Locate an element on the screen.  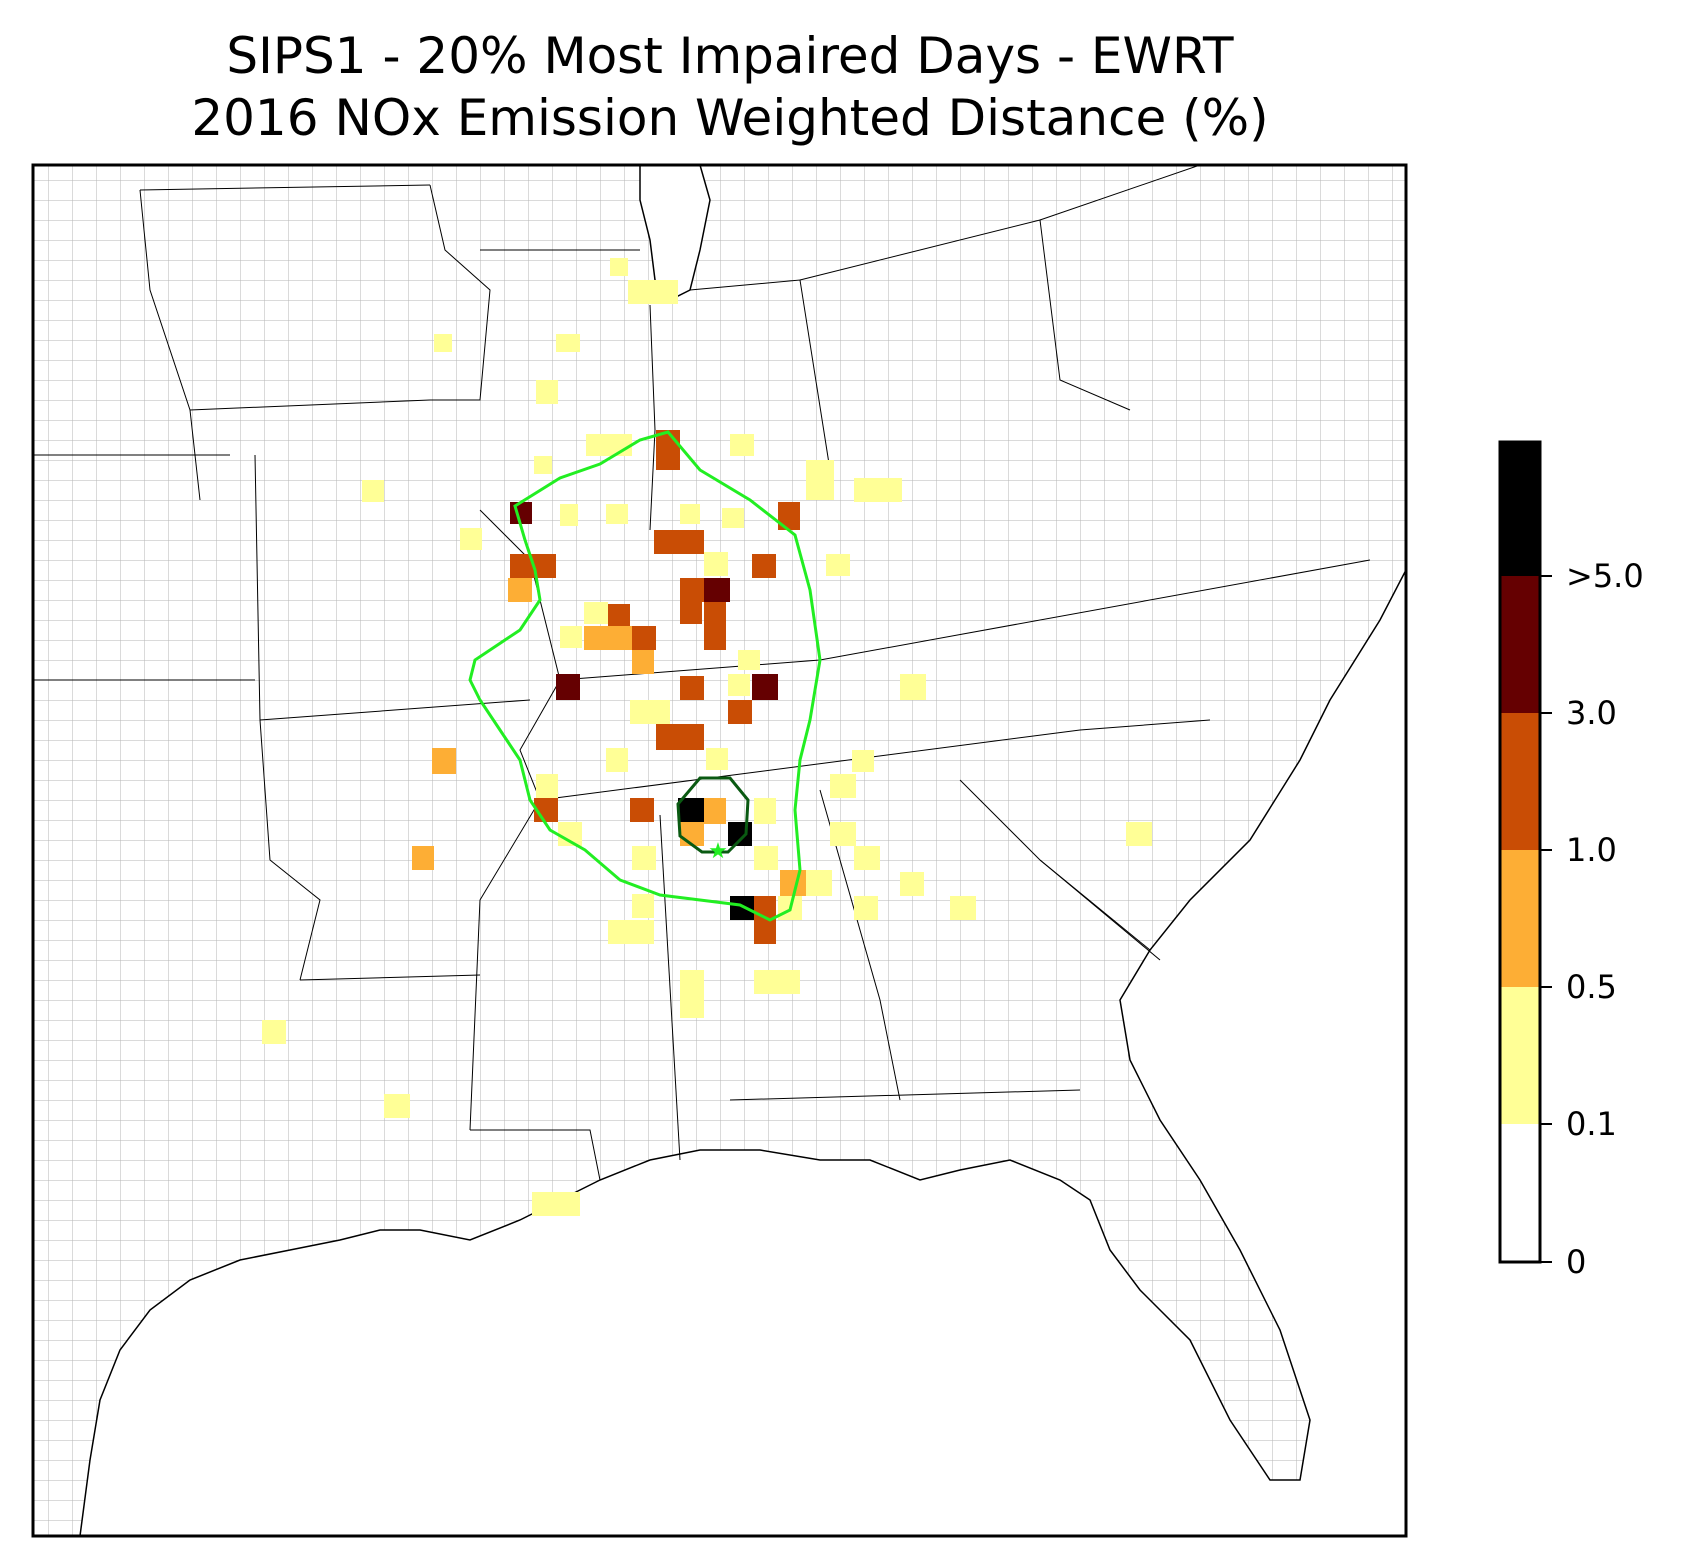
receptor-star-icon: ★ is located at coordinates (718, 851).